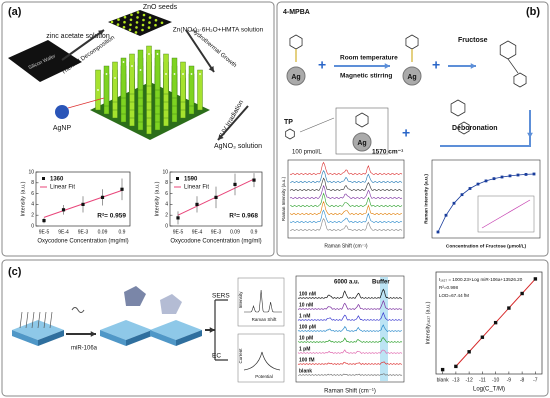 The width and height of the screenshot is (550, 398). I want to click on spectra-frame, so click(346, 199).